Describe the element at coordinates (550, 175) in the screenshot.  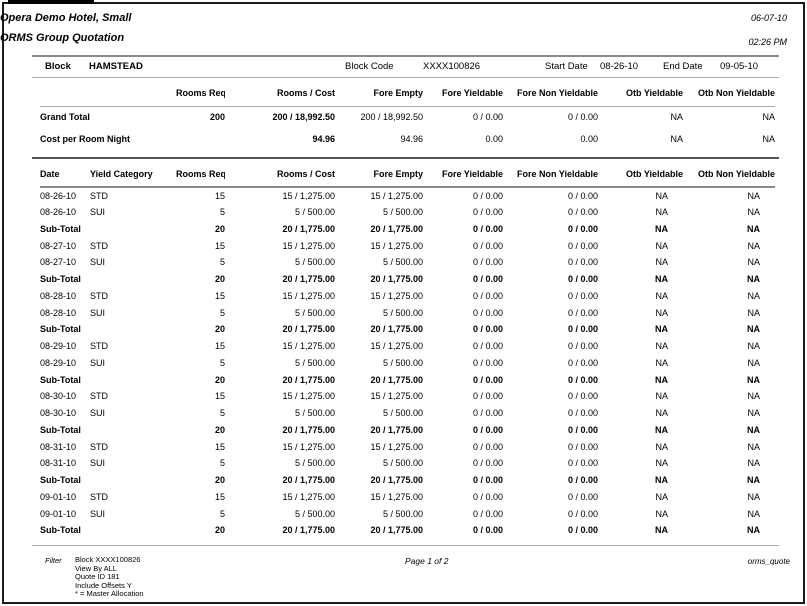
I see `detail-header-fore-non-yieldable: Fore Non Yieldable` at that location.